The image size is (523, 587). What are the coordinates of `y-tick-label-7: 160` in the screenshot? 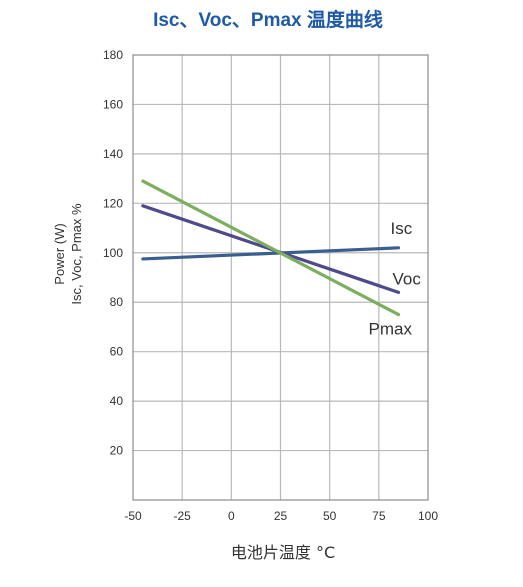 It's located at (113, 104).